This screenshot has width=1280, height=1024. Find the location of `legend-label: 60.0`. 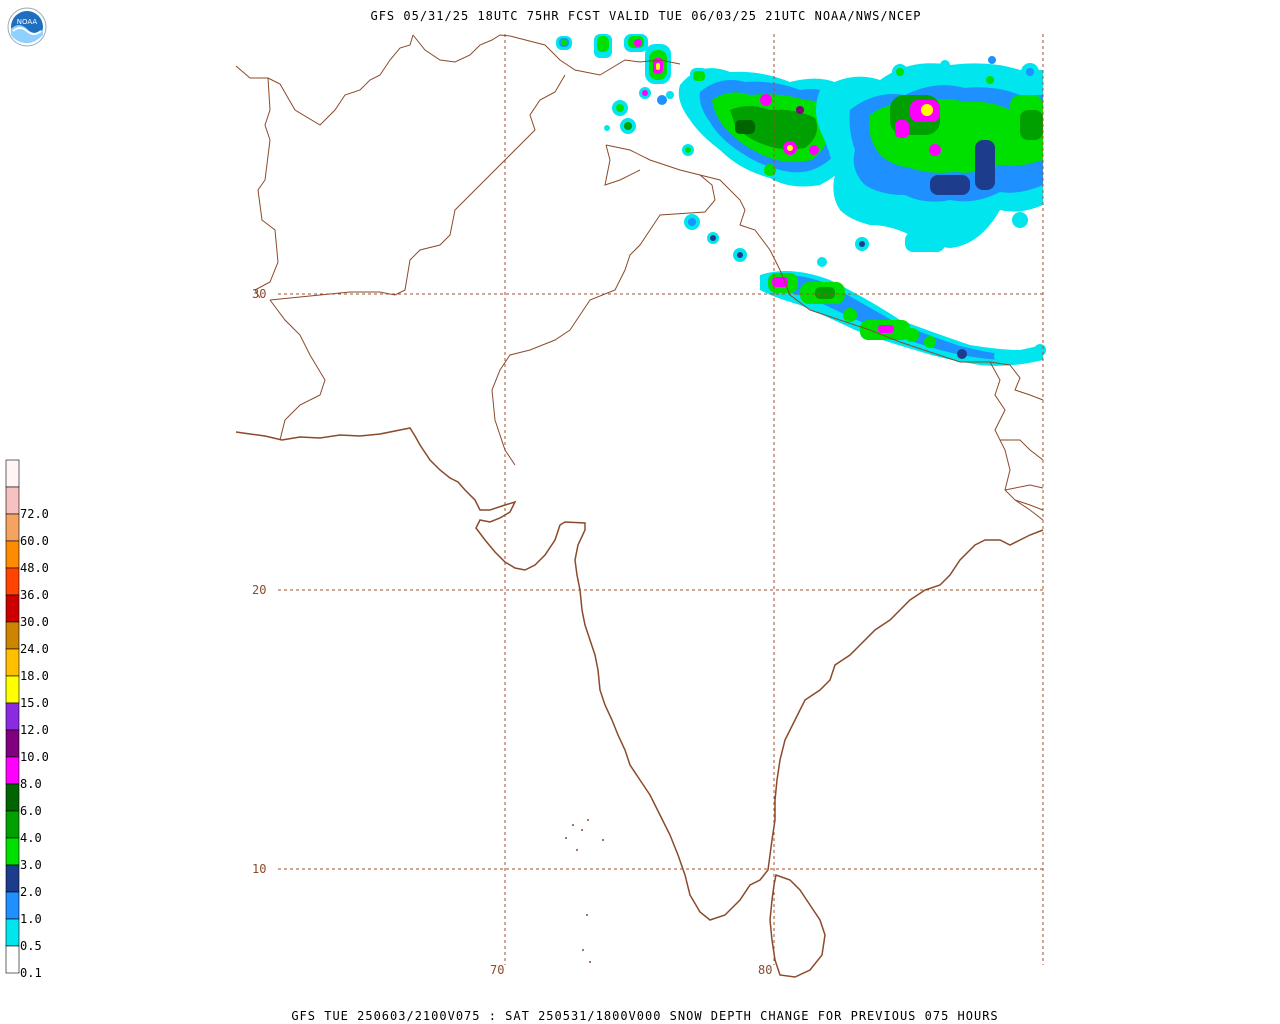

legend-label: 60.0 is located at coordinates (34, 541).